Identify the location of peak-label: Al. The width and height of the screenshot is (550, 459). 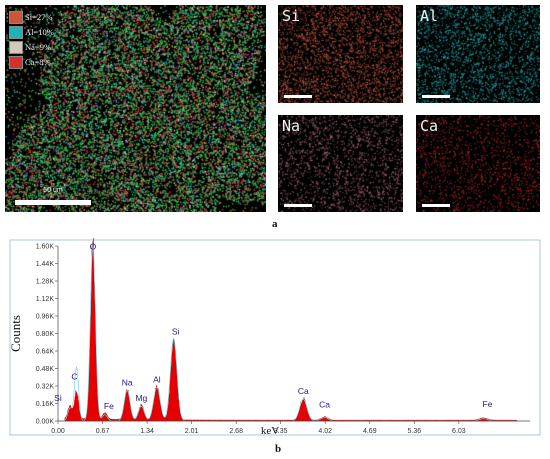
(157, 380).